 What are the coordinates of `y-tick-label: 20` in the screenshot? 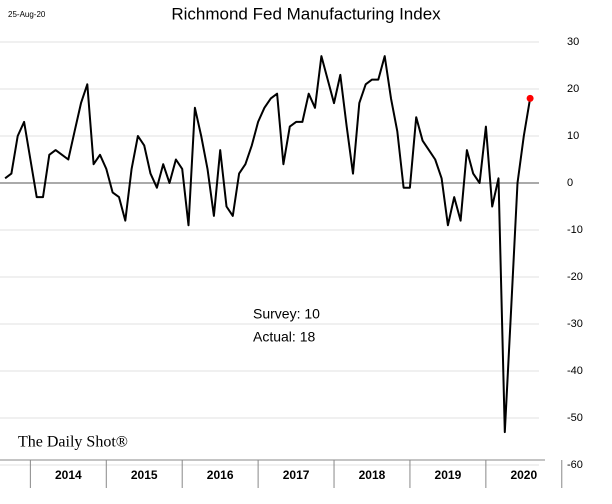 It's located at (573, 89).